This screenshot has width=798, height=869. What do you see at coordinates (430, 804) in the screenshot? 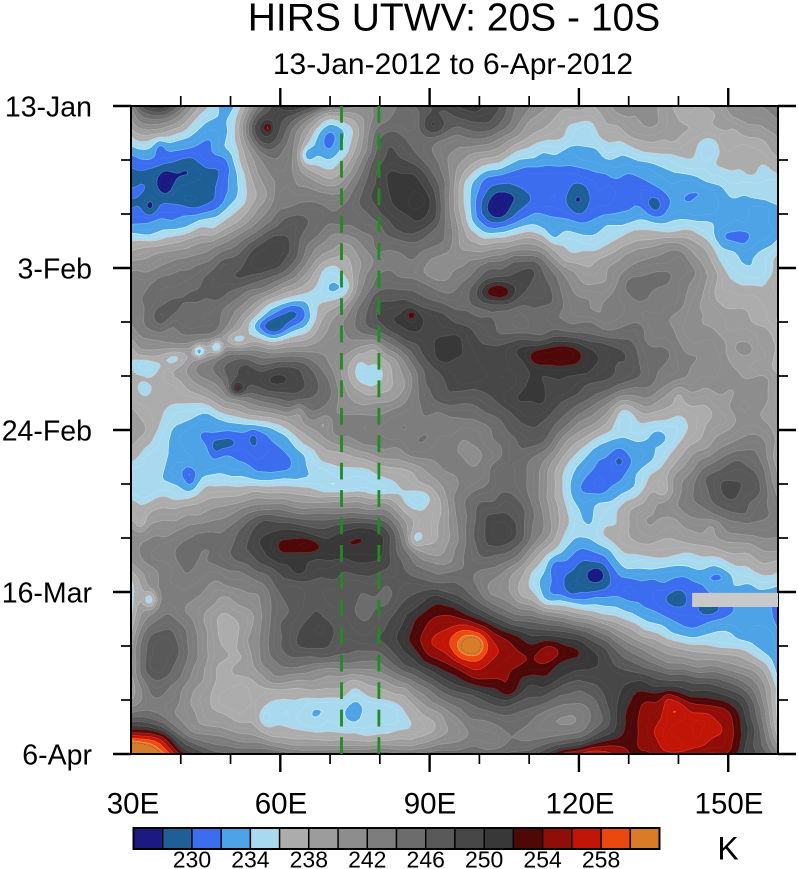
I see `svg-text: 90E` at bounding box center [430, 804].